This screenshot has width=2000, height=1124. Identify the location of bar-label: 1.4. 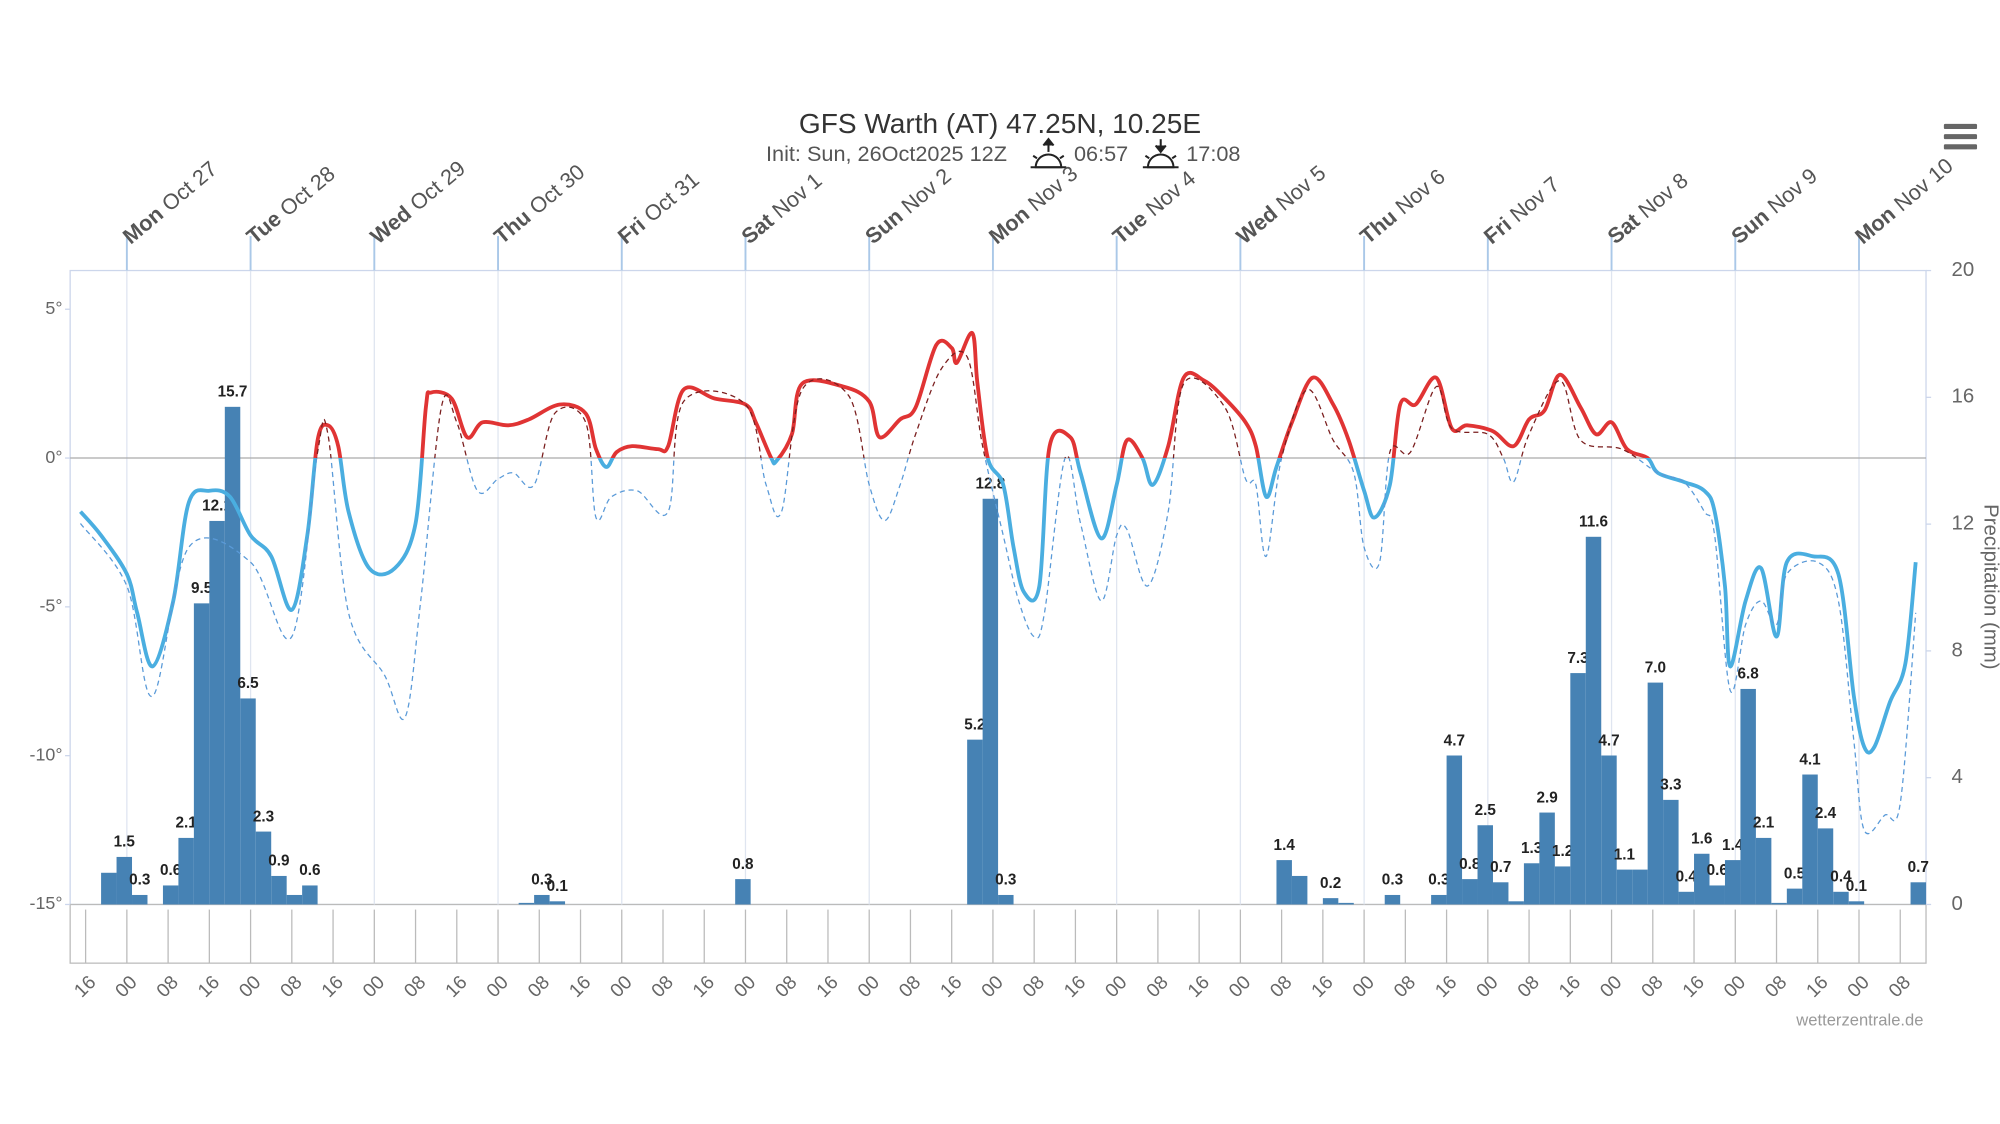
(1733, 845).